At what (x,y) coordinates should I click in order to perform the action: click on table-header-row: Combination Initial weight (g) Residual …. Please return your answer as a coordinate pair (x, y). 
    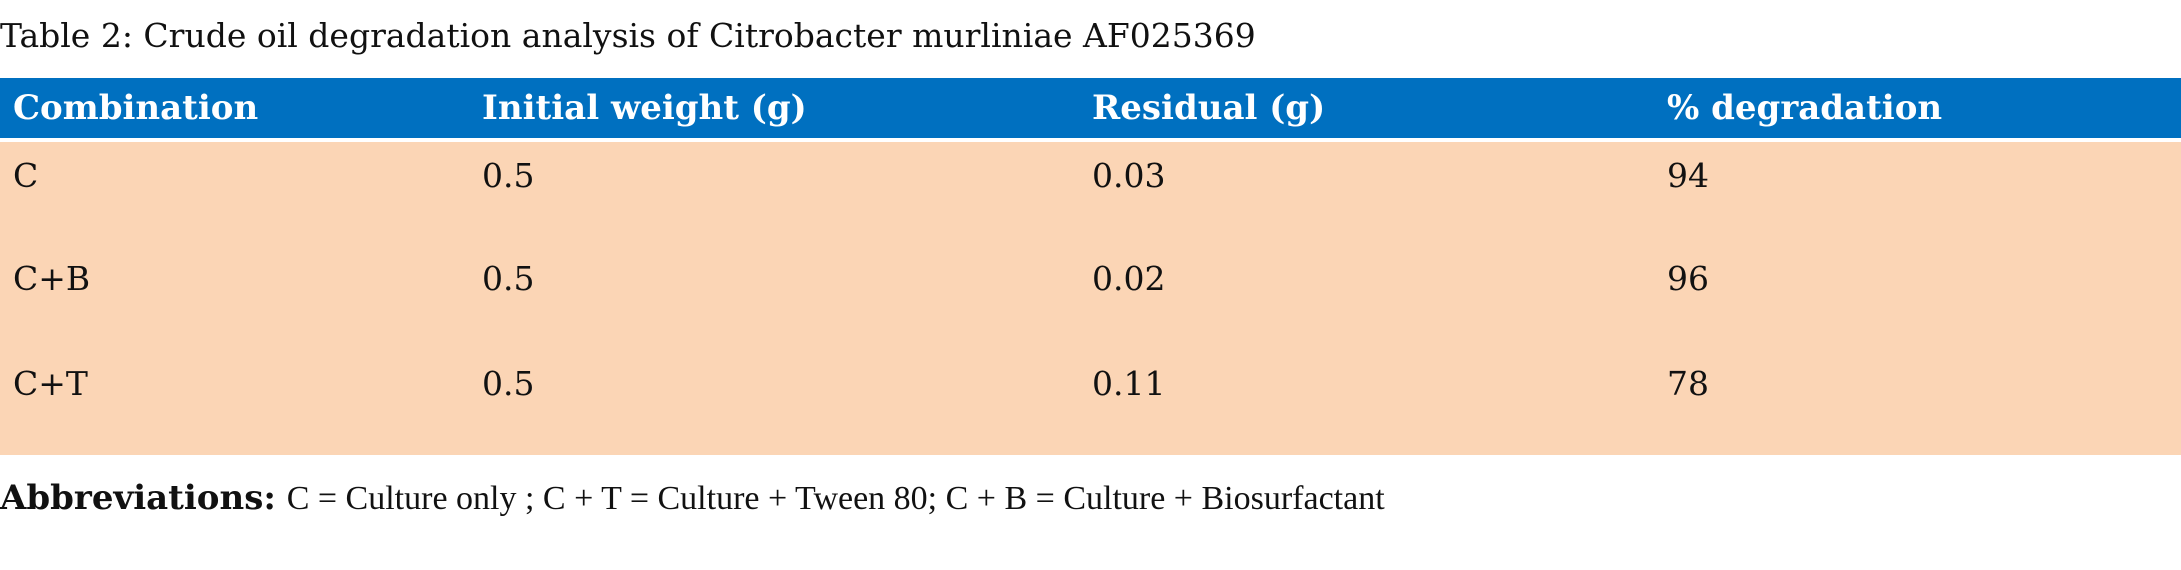
    Looking at the image, I should click on (1090, 110).